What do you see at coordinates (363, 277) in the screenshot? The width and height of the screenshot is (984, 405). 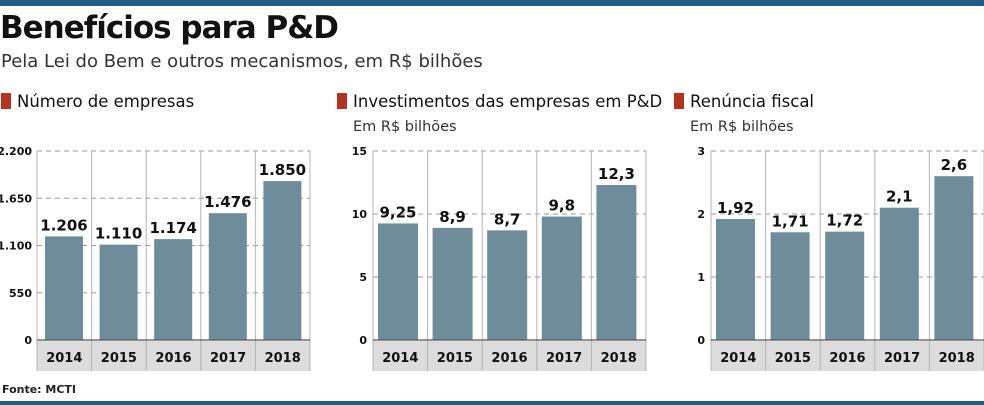 I see `y-tick-label: 5` at bounding box center [363, 277].